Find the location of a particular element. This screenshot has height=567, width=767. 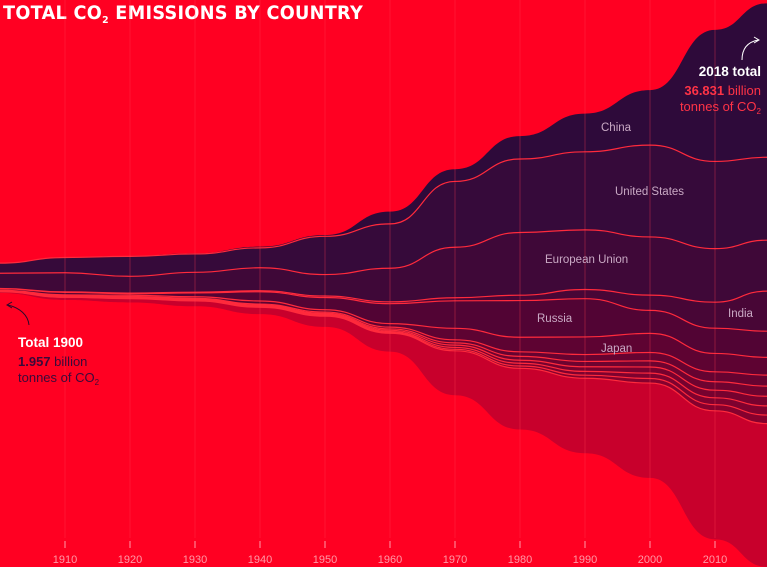

annotation-2018-total: 2018 total 36.831 billion tonnes of CO2 is located at coordinates (720, 92).